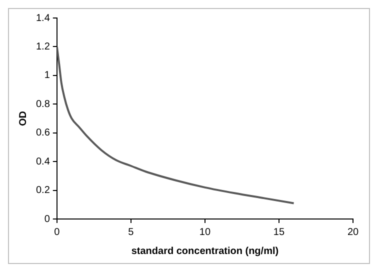  I want to click on y-tick-label: 1.2, so click(43, 46).